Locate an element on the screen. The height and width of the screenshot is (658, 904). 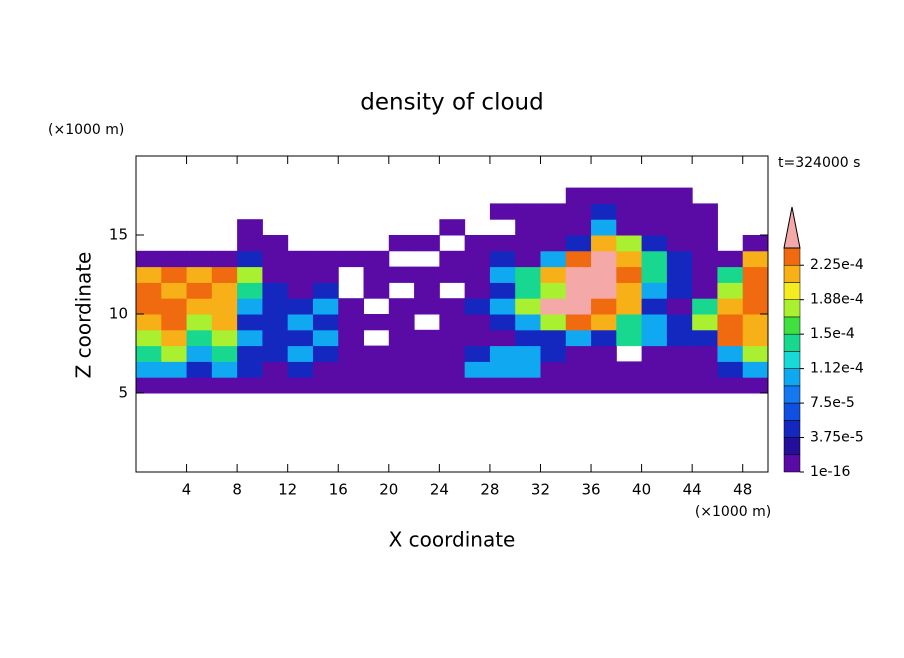
x-tick-label: 32 is located at coordinates (540, 490).